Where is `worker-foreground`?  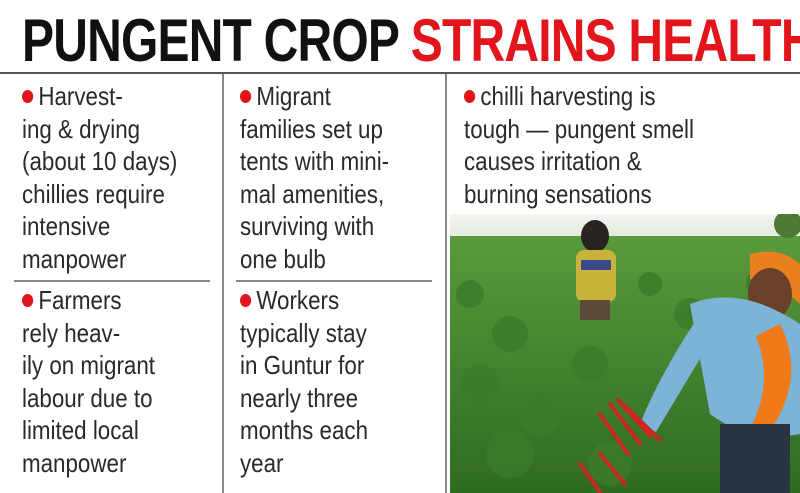 worker-foreground is located at coordinates (720, 372).